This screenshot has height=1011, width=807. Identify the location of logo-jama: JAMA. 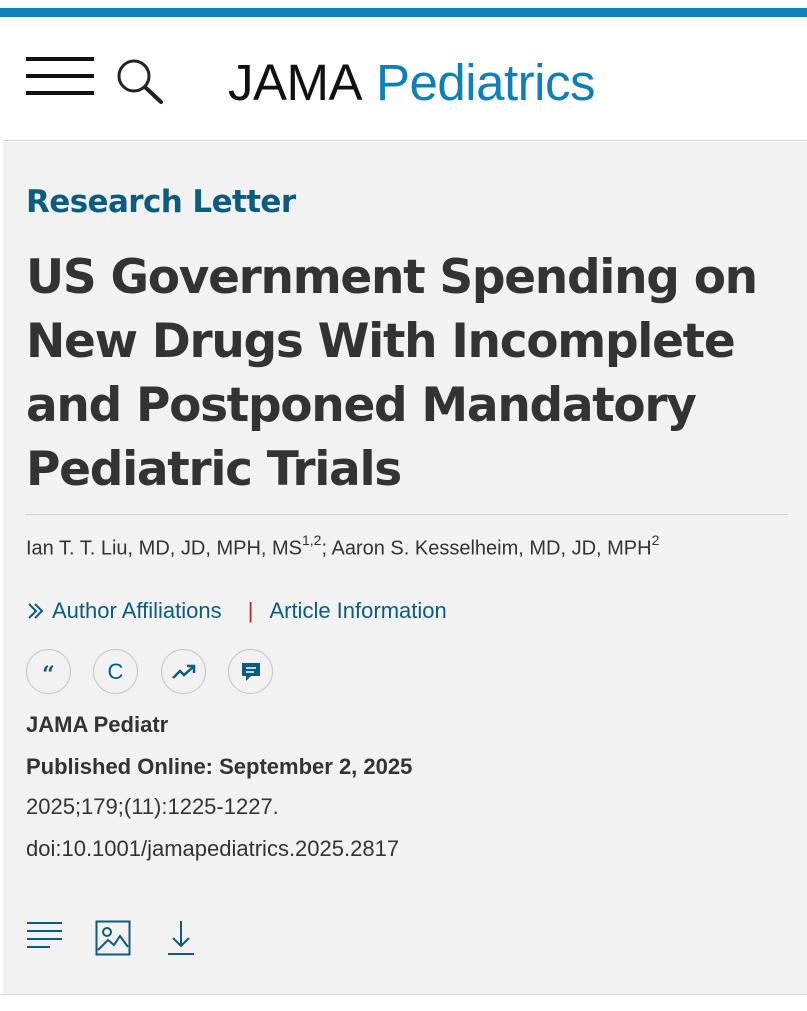
(295, 82).